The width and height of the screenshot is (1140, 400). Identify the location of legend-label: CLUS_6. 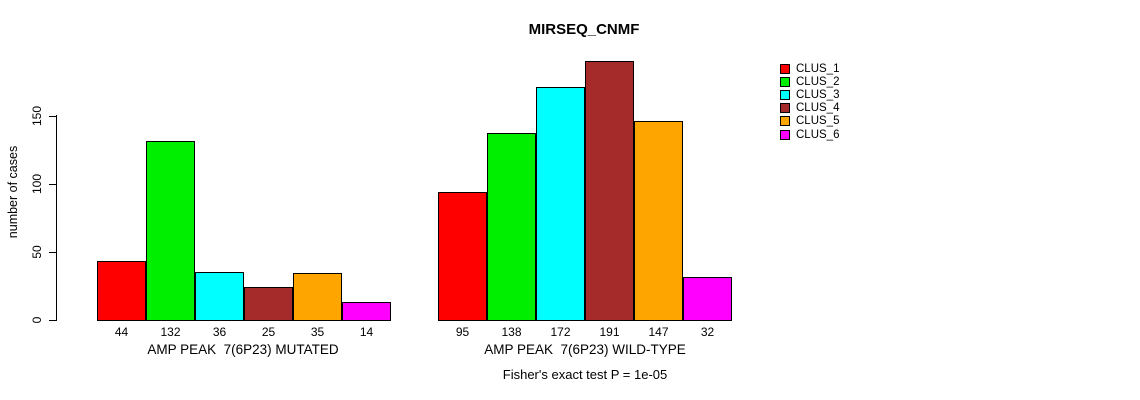
(818, 134).